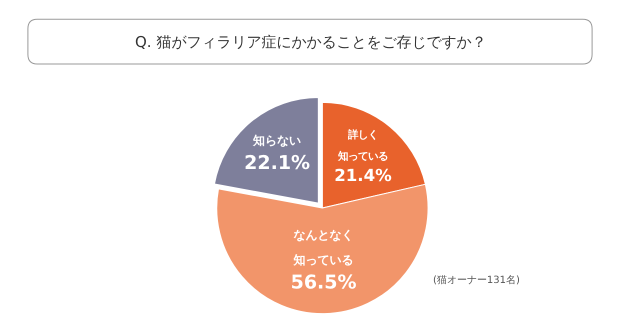 This screenshot has width=620, height=320. I want to click on slice-label: 知らない, so click(277, 140).